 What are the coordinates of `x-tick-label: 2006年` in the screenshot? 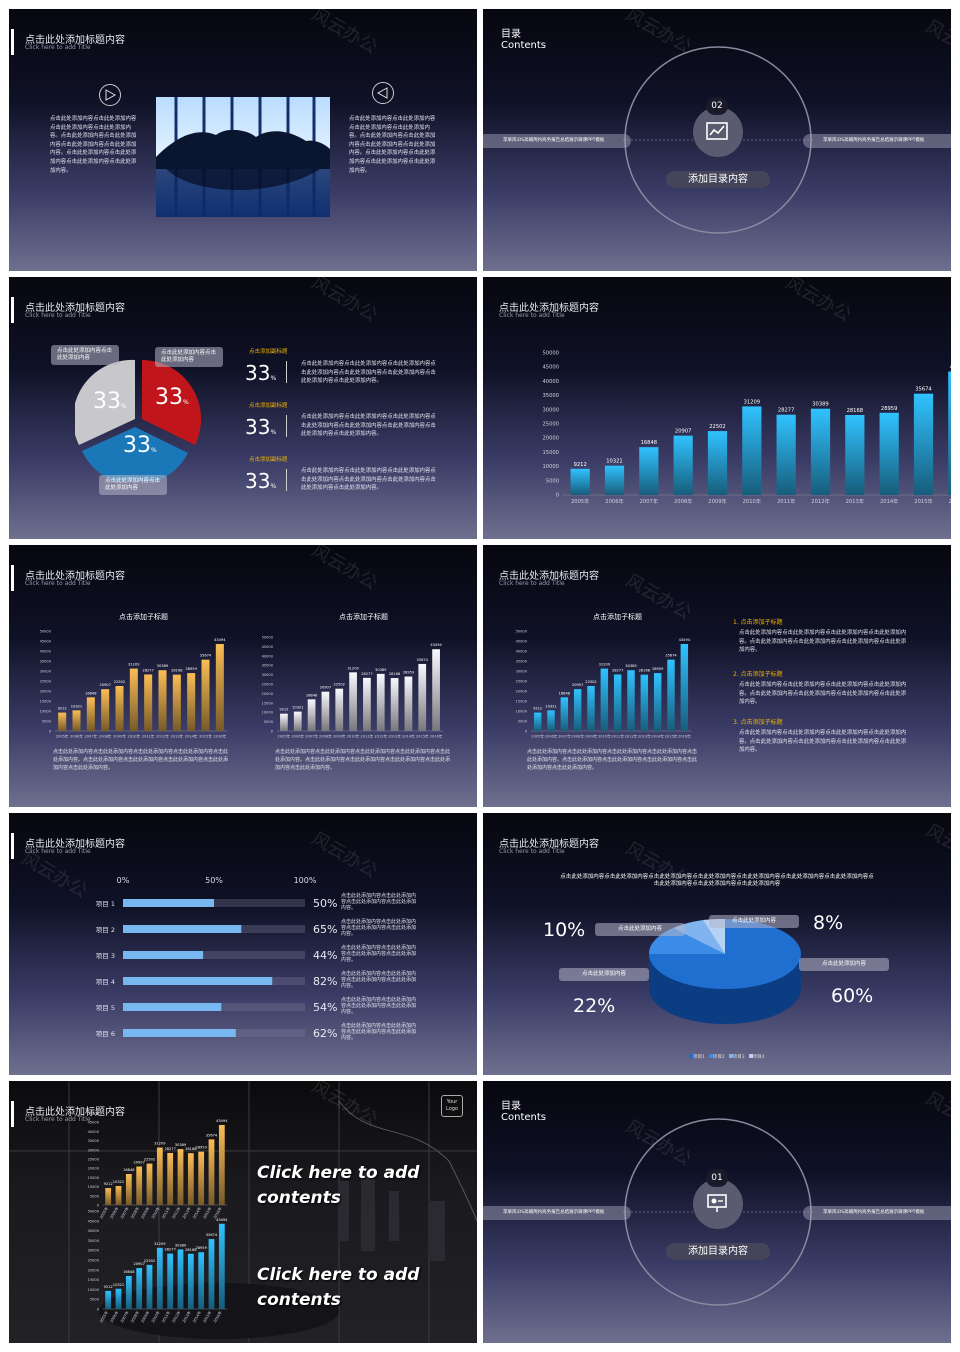 It's located at (297, 736).